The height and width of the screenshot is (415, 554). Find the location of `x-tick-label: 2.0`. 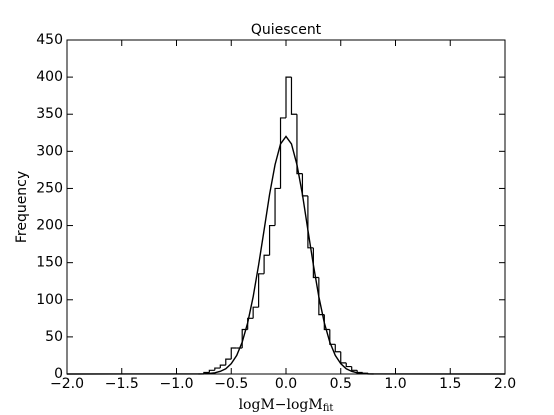

x-tick-label: 2.0 is located at coordinates (505, 384).